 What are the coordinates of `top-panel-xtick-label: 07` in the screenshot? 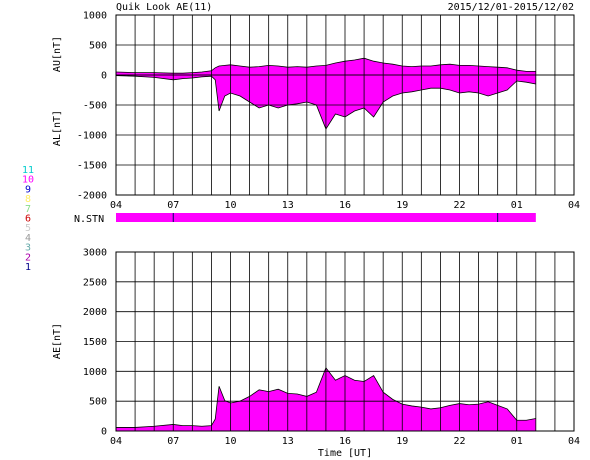 It's located at (173, 205).